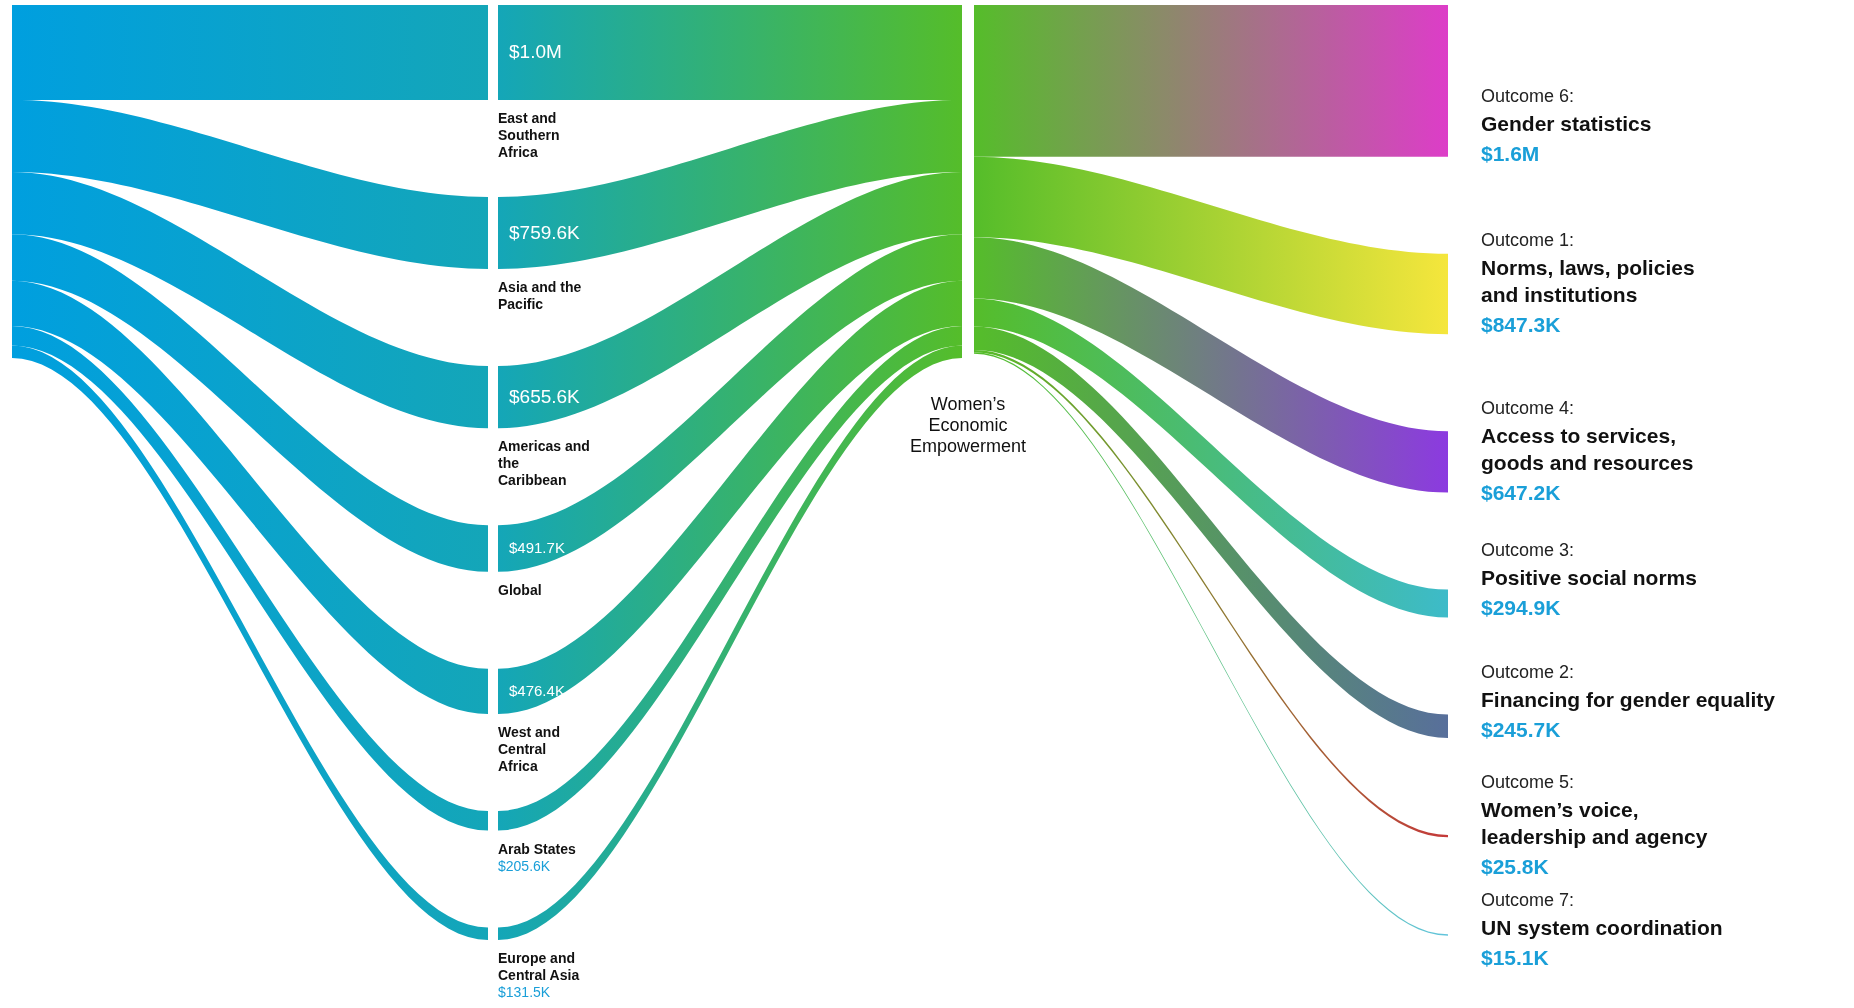 Image resolution: width=1854 pixels, height=1008 pixels. What do you see at coordinates (1566, 110) in the screenshot?
I see `category-label: Outcome 6: Gender statistics` at bounding box center [1566, 110].